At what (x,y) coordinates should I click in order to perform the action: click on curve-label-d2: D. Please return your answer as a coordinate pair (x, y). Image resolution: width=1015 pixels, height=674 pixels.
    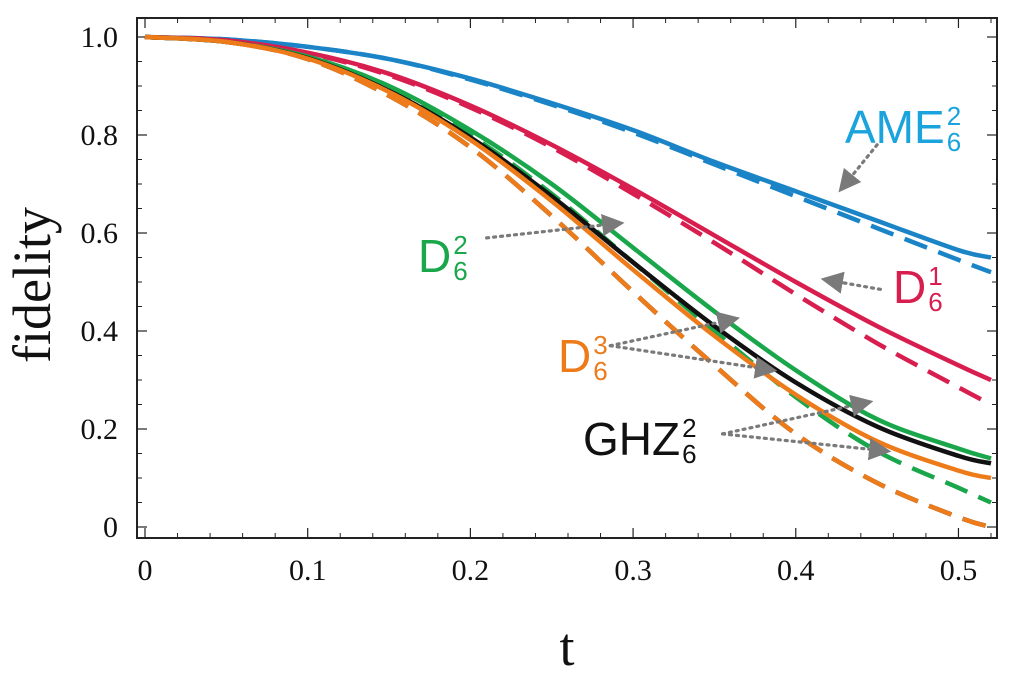
    Looking at the image, I should click on (434, 256).